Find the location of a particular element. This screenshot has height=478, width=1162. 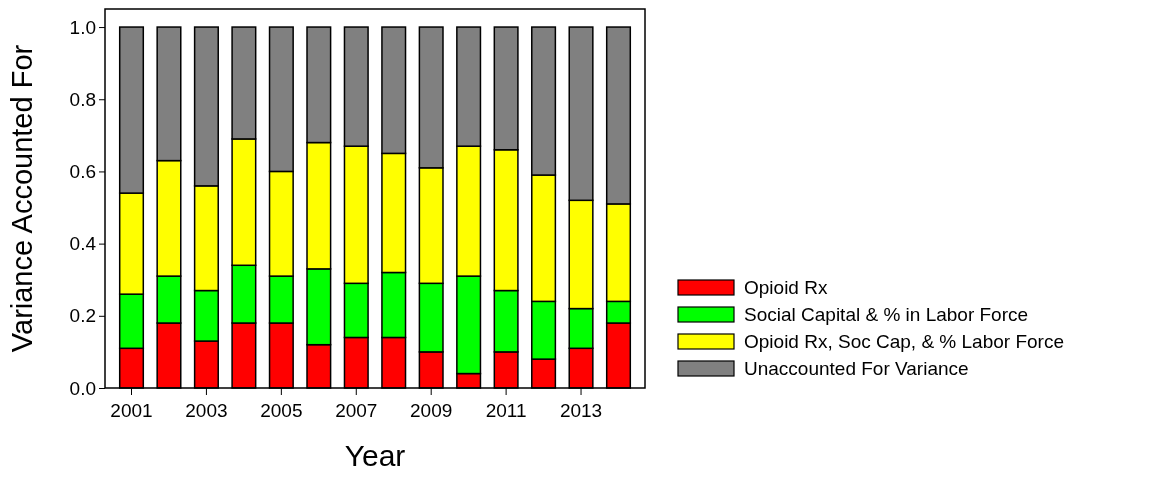

legend-label: Social Capital & % in Labor Force is located at coordinates (886, 314).